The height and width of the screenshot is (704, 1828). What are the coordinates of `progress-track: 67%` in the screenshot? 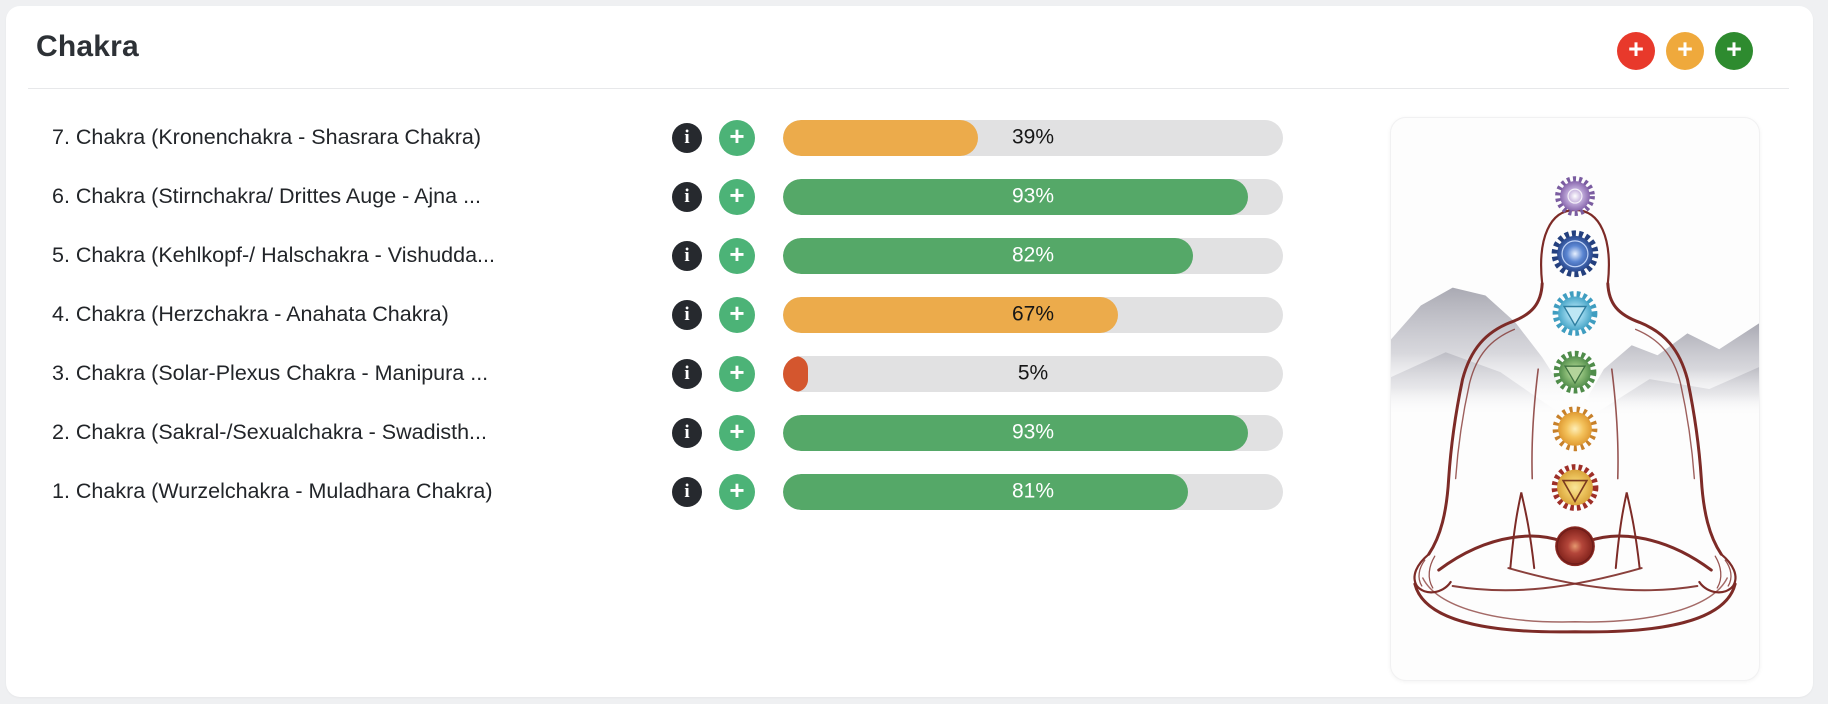 It's located at (1033, 314).